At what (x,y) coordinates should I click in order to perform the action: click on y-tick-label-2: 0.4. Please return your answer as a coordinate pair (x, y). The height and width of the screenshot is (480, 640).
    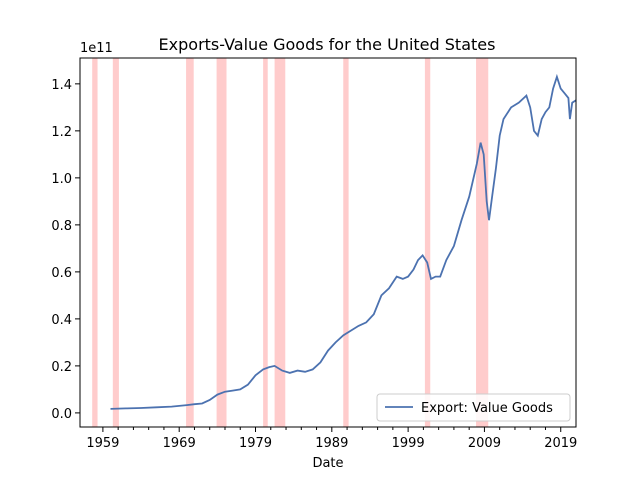
    Looking at the image, I should click on (61, 320).